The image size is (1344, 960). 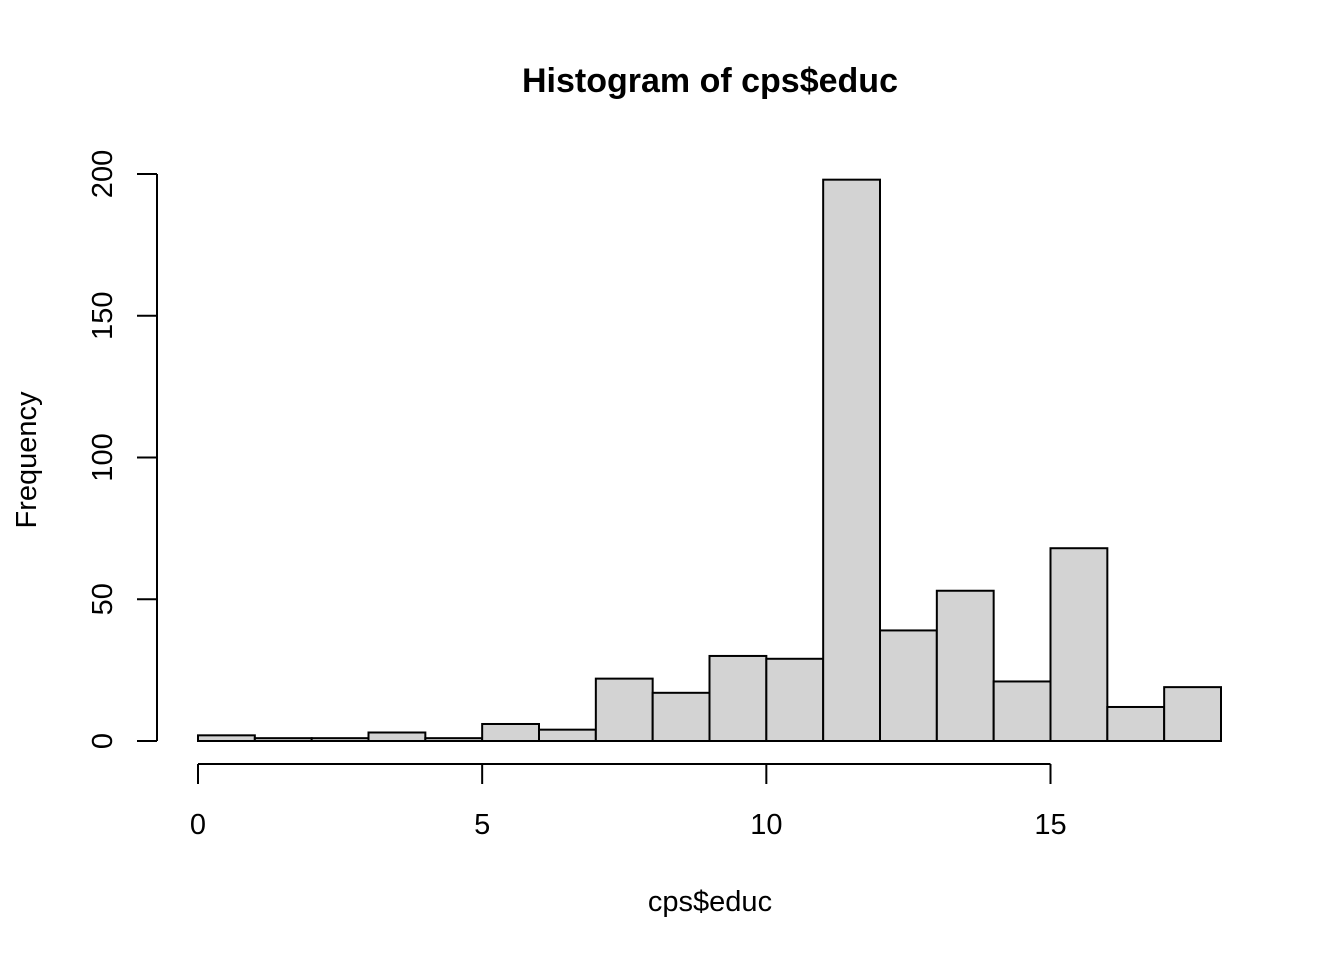 I want to click on chart-title: Histogram of cps$educ, so click(x=710, y=81).